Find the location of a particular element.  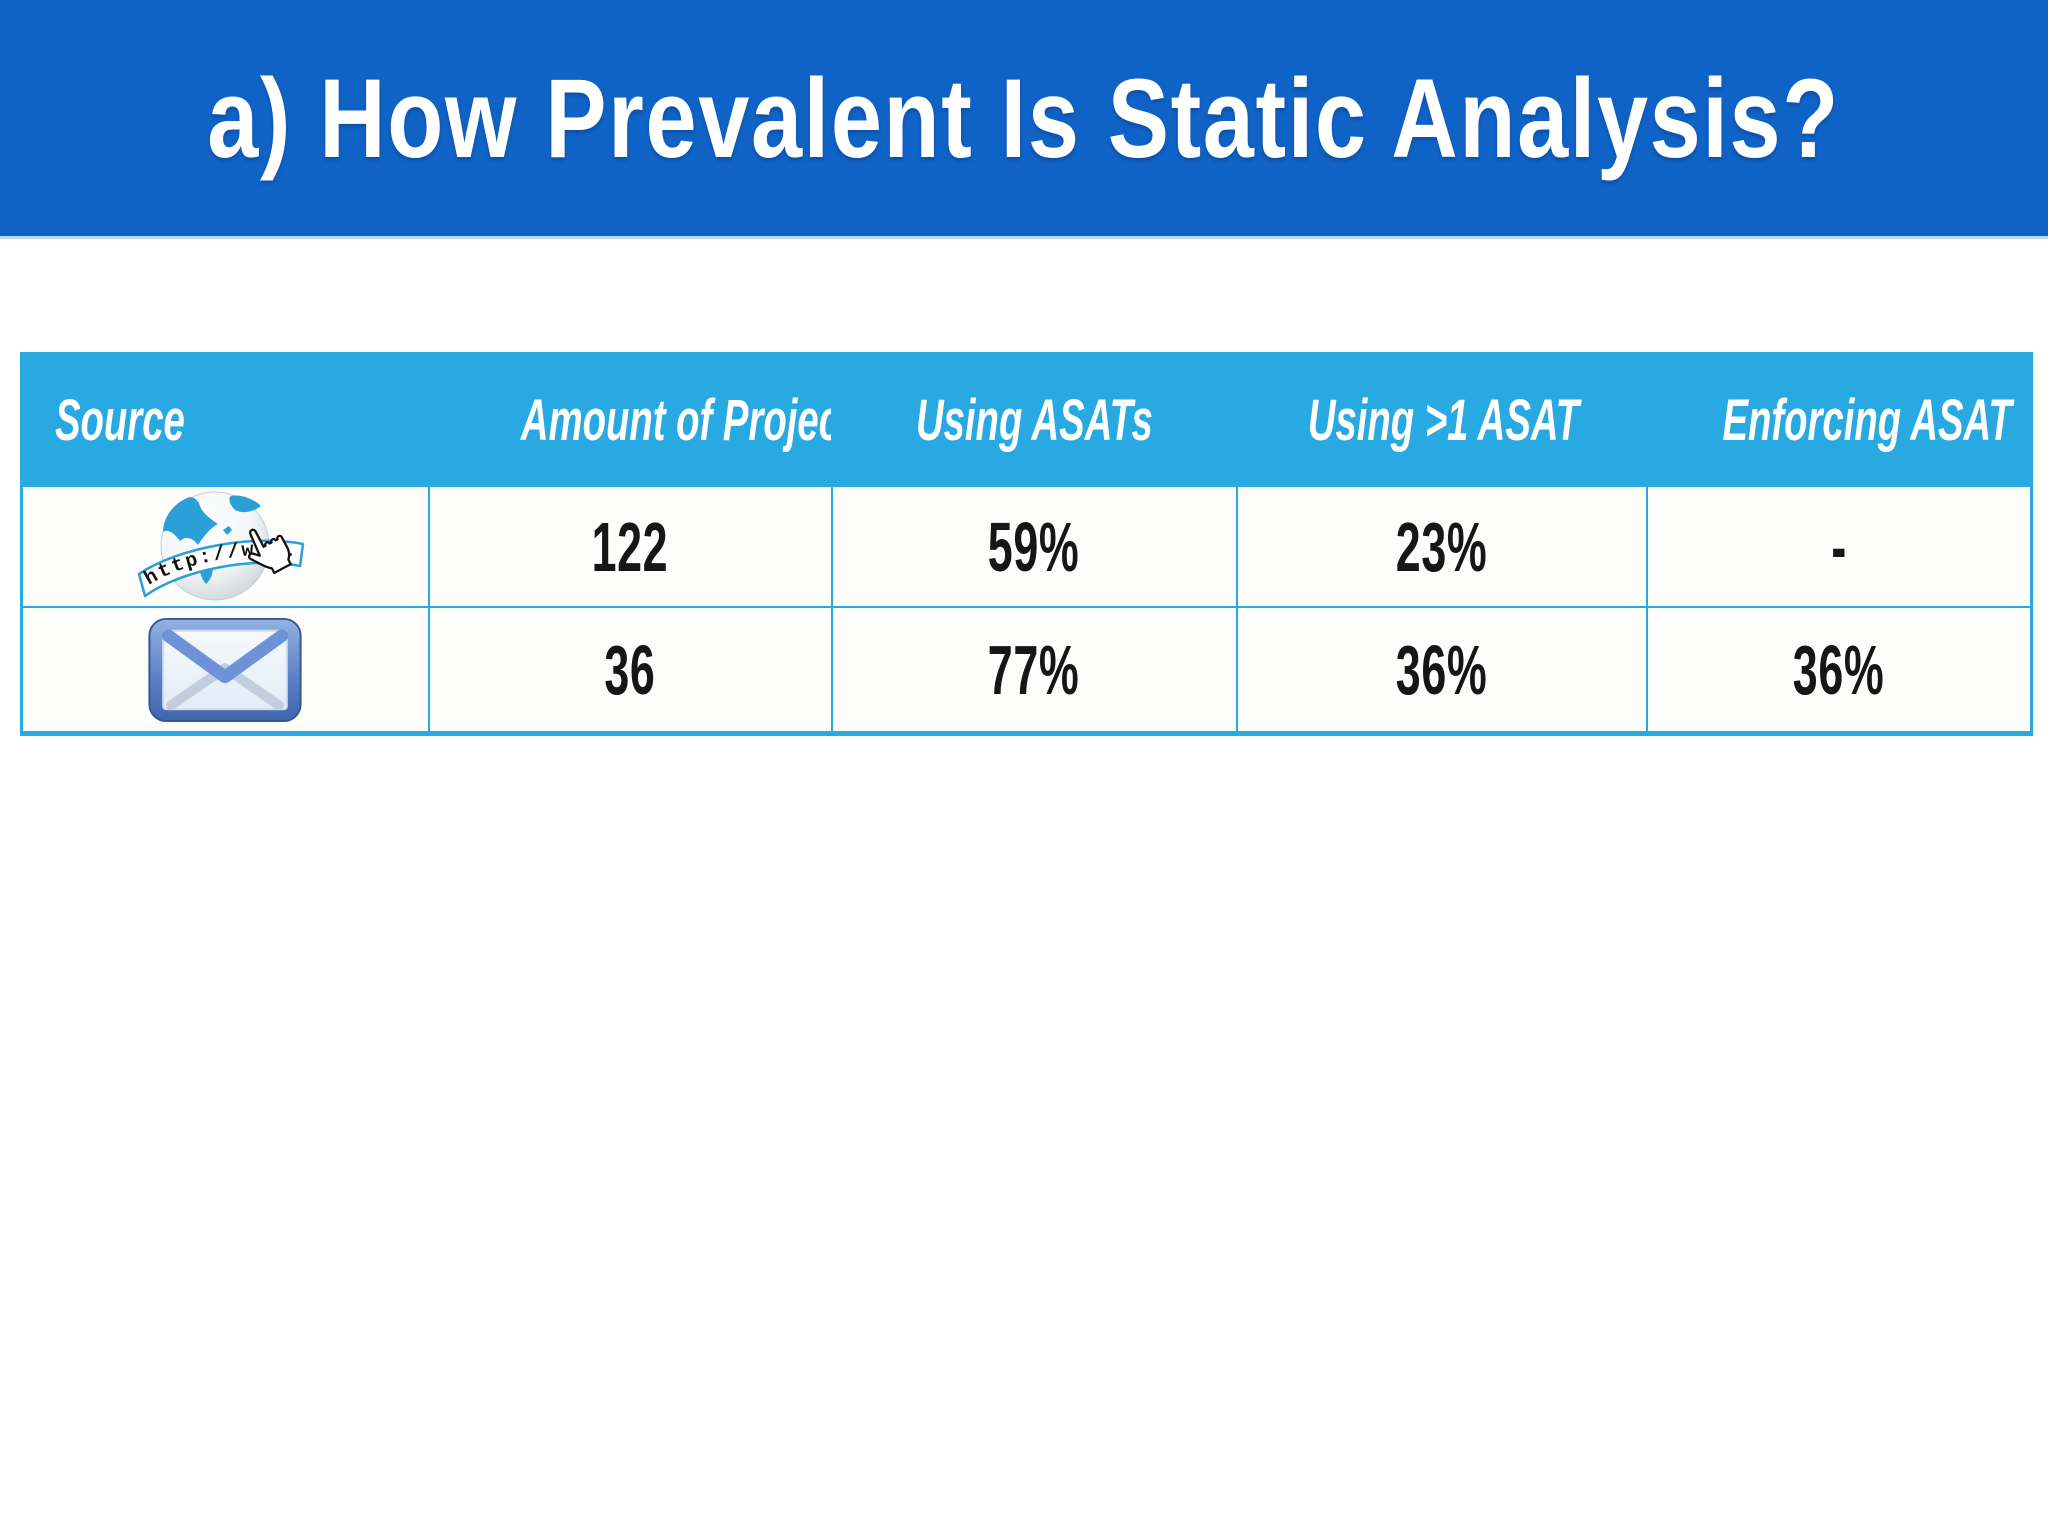

table-row: http://www. 122 59% is located at coordinates (1026, 546).